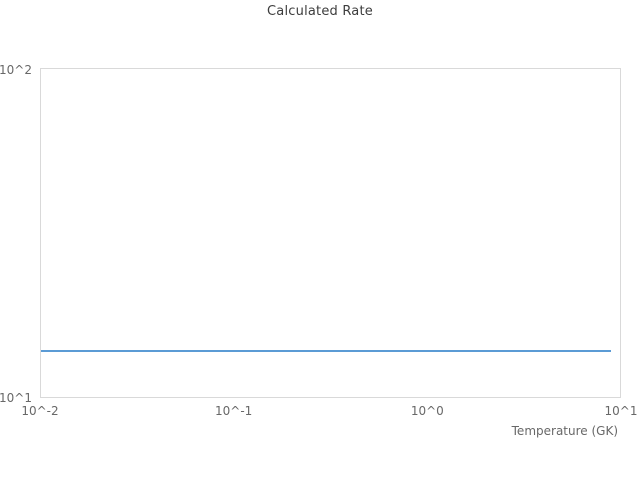  Describe the element at coordinates (329, 412) in the screenshot. I see `x-axis: 10^-2 10^-1 10^0 10^1` at that location.